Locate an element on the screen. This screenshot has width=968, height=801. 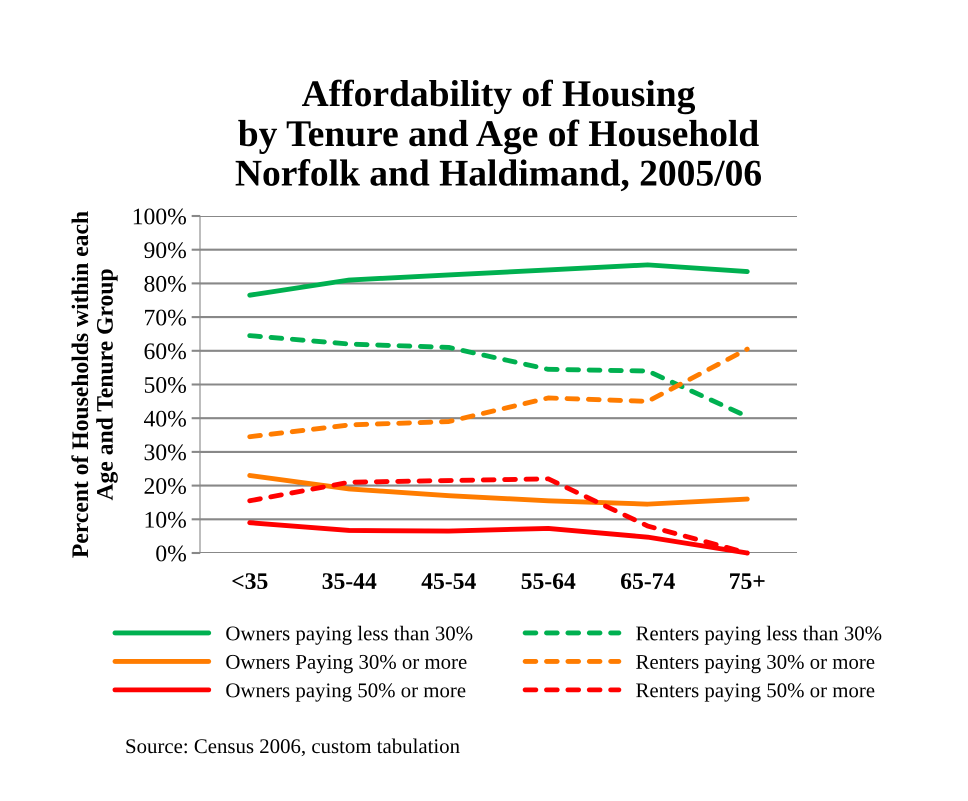
legend-label: Renters paying less than 30% is located at coordinates (759, 635).